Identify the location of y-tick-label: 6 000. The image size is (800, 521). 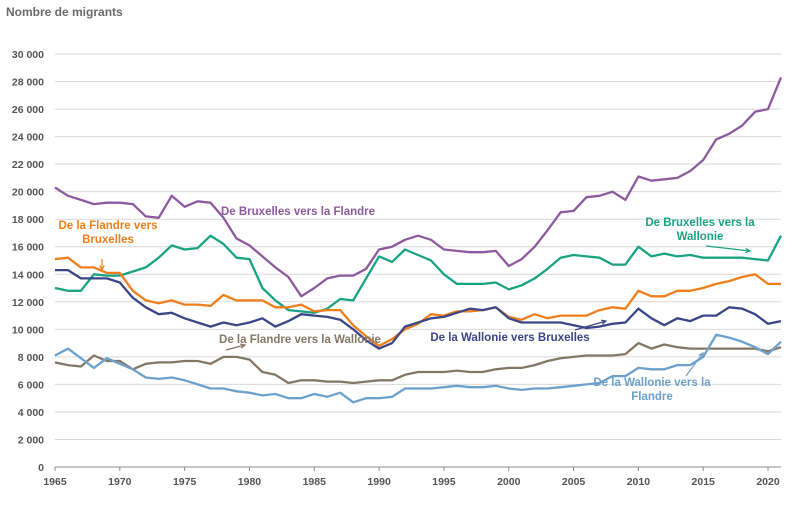
(31, 385).